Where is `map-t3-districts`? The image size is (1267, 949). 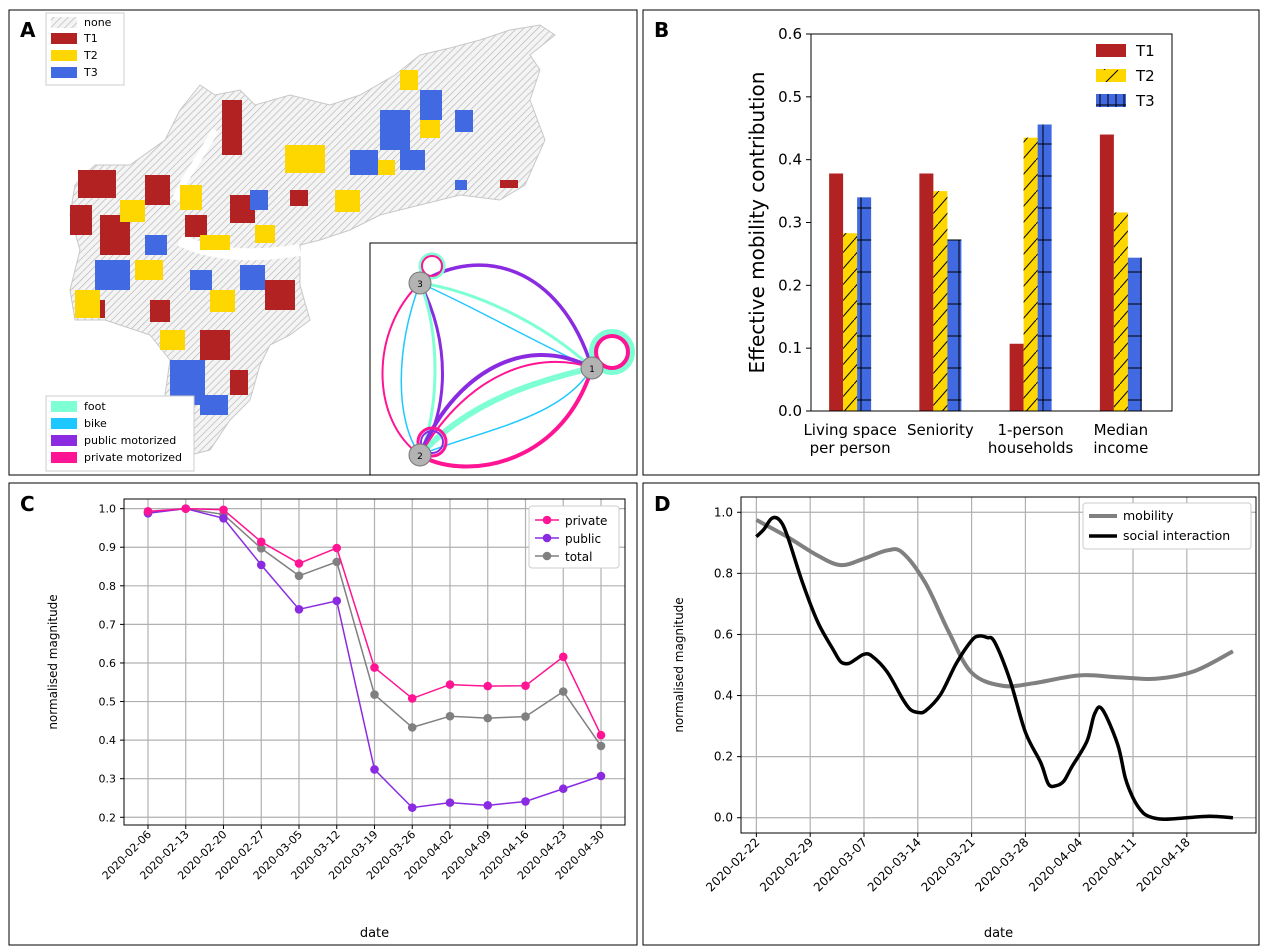
map-t3-districts is located at coordinates (284, 252).